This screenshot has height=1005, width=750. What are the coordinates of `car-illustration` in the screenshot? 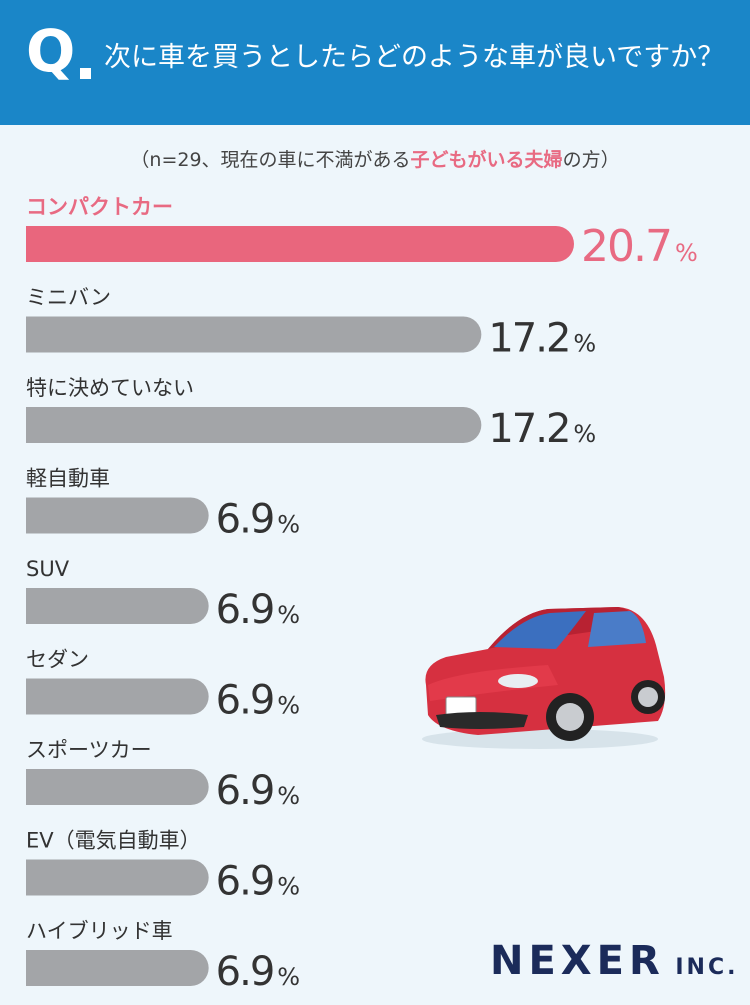 It's located at (544, 678).